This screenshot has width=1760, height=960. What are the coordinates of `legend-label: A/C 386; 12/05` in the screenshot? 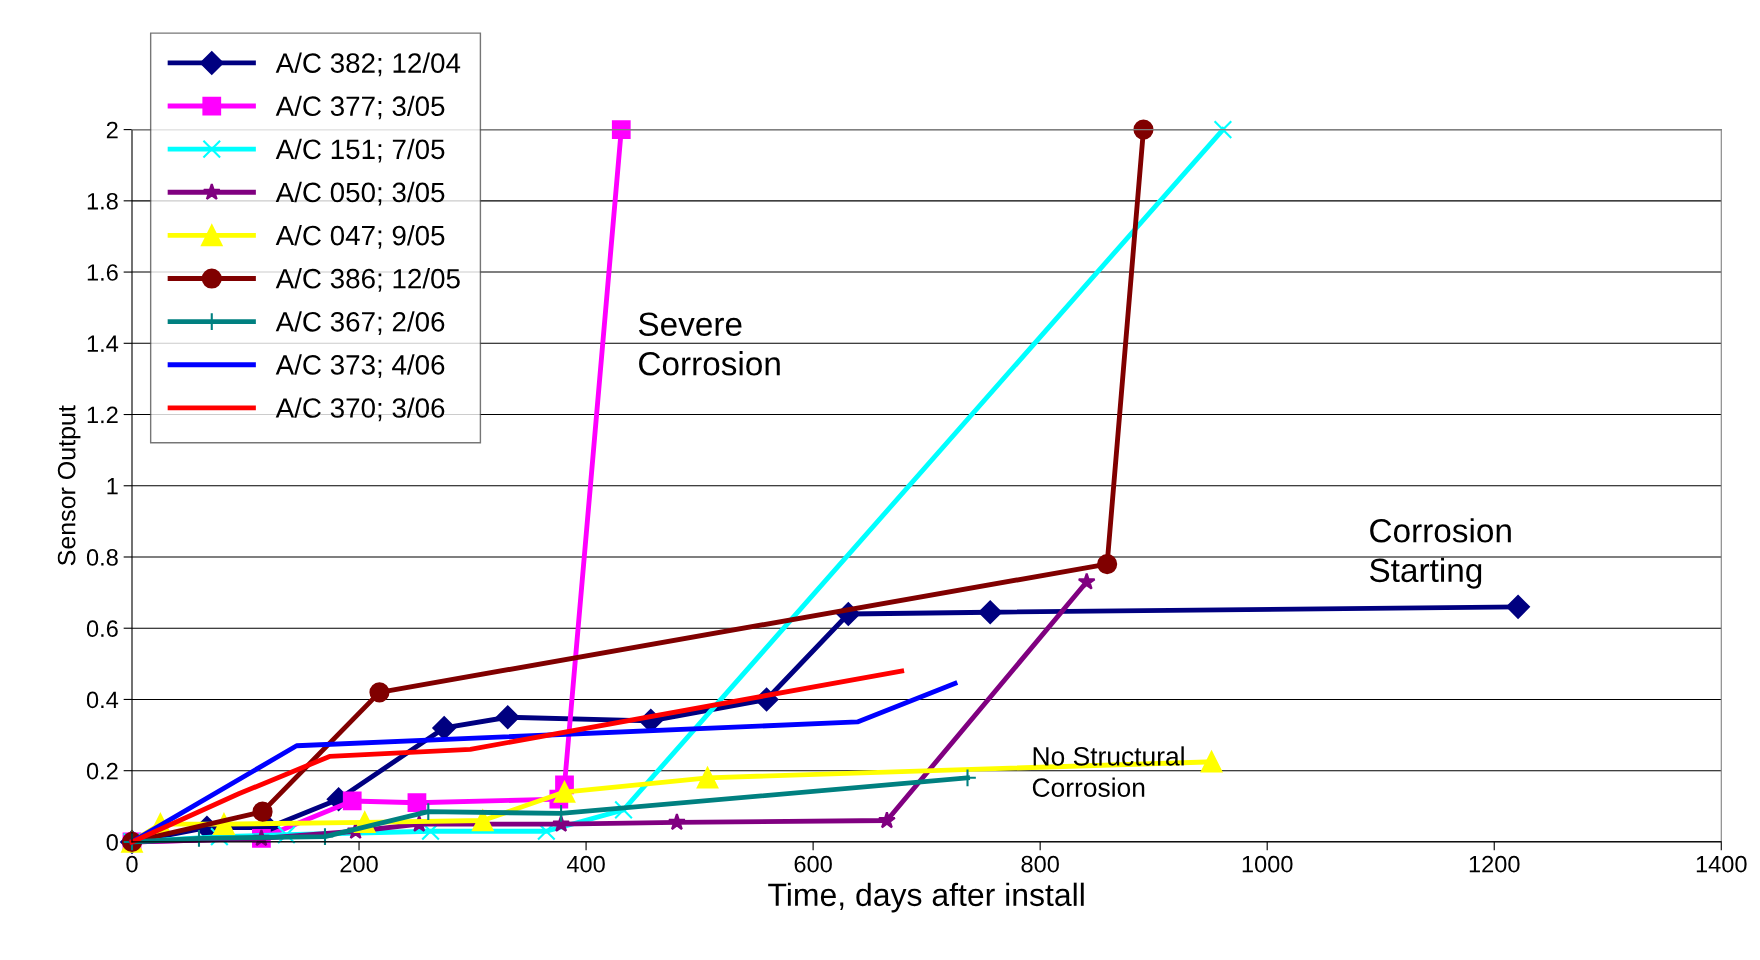 It's located at (367, 280).